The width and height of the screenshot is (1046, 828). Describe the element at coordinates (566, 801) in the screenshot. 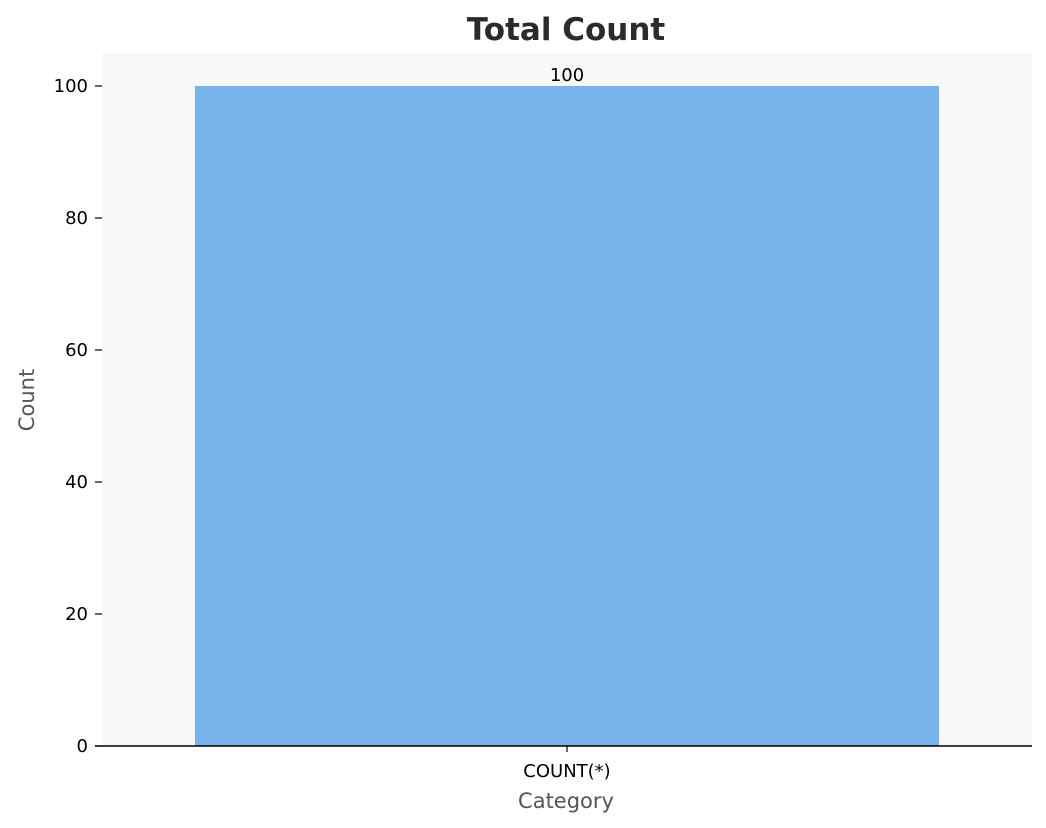

I see `x-axis-label: Category` at that location.